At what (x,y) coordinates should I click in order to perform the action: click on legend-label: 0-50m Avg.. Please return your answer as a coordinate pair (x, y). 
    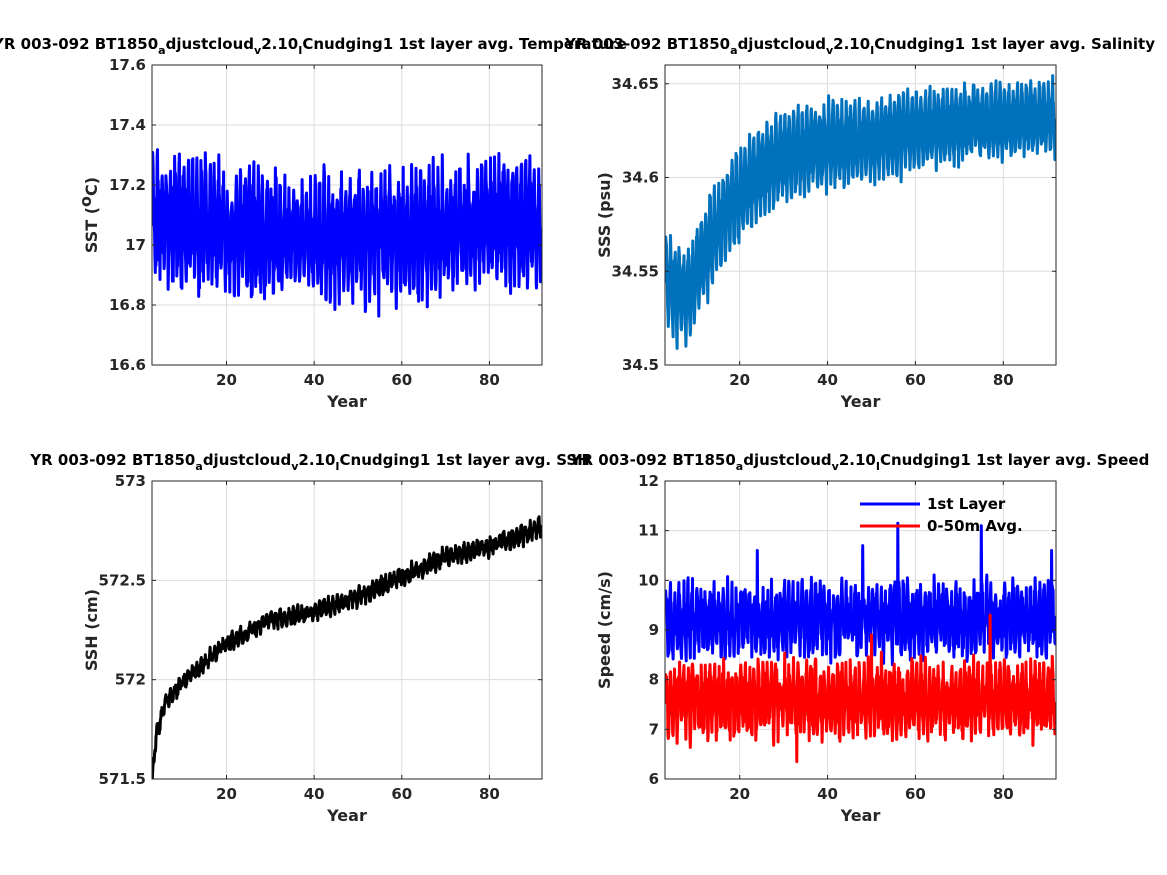
    Looking at the image, I should click on (975, 526).